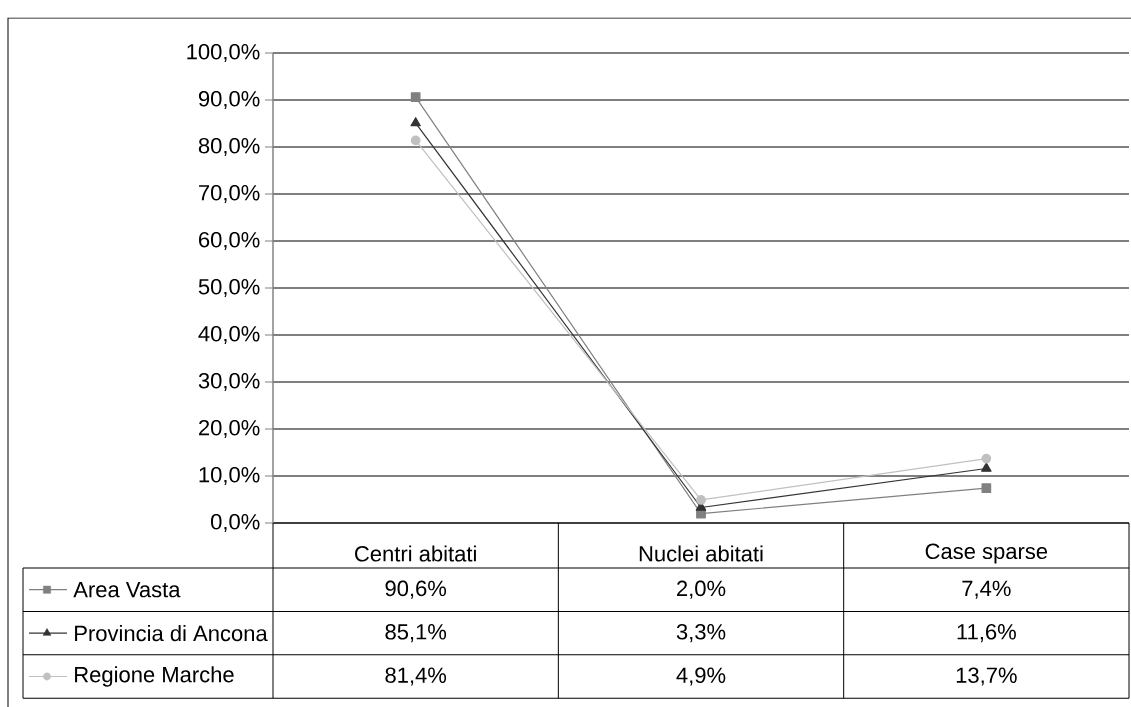 Image resolution: width=1131 pixels, height=707 pixels. Describe the element at coordinates (416, 676) in the screenshot. I see `data-label: 81,4%` at that location.